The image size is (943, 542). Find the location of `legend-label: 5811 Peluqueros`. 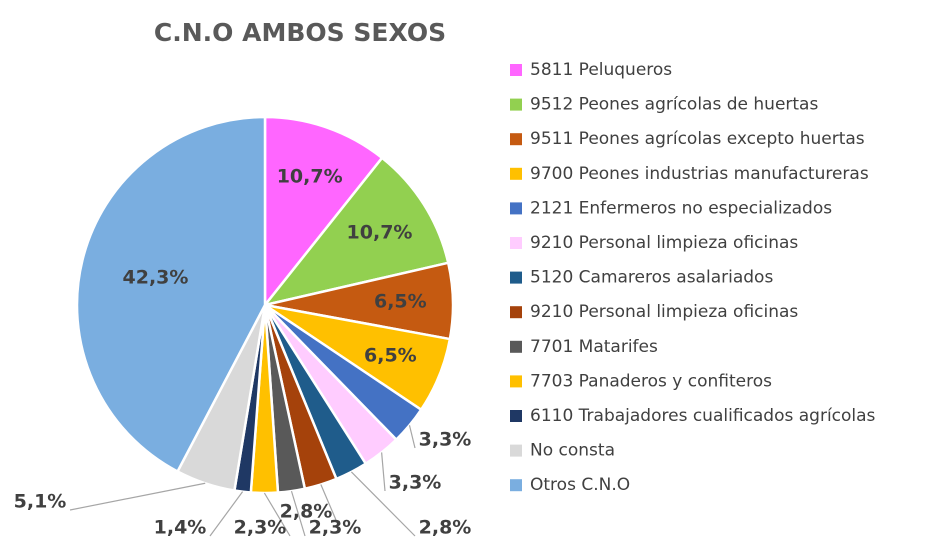

legend-label: 5811 Peluqueros is located at coordinates (601, 70).